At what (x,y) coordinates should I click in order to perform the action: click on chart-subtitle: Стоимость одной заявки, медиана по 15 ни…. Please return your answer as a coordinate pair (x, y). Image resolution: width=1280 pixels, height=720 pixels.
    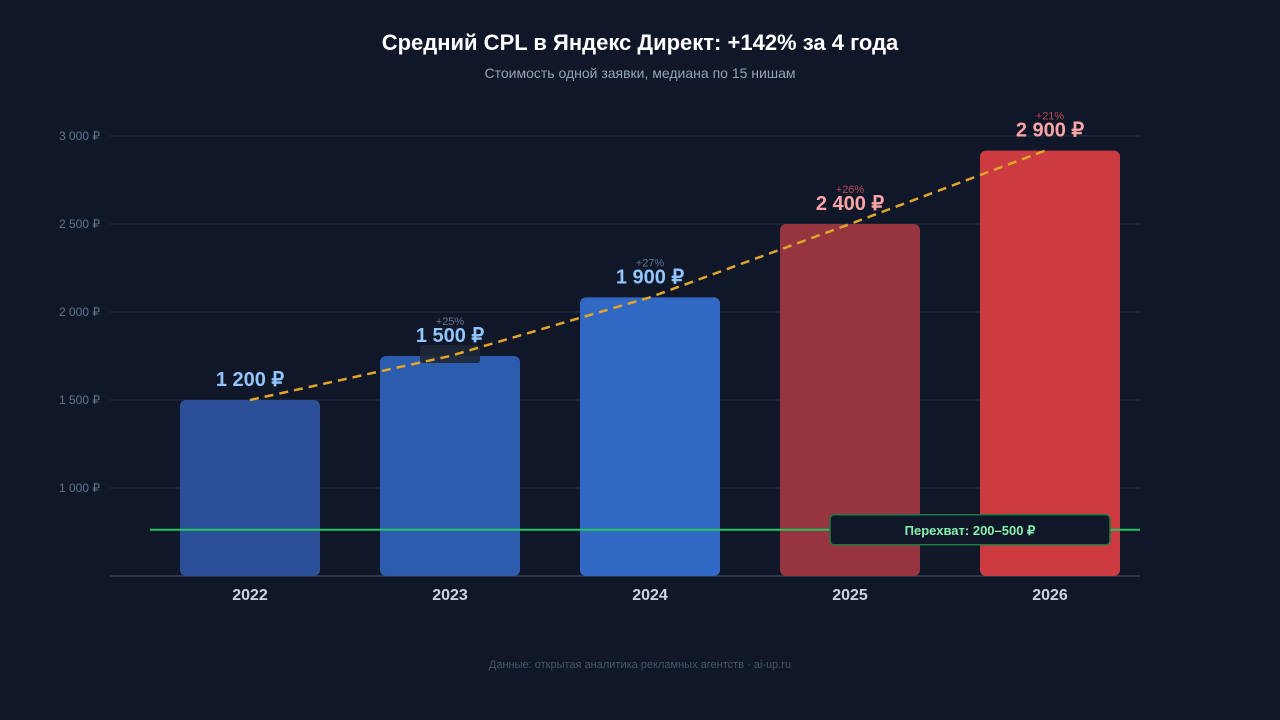
    Looking at the image, I should click on (640, 73).